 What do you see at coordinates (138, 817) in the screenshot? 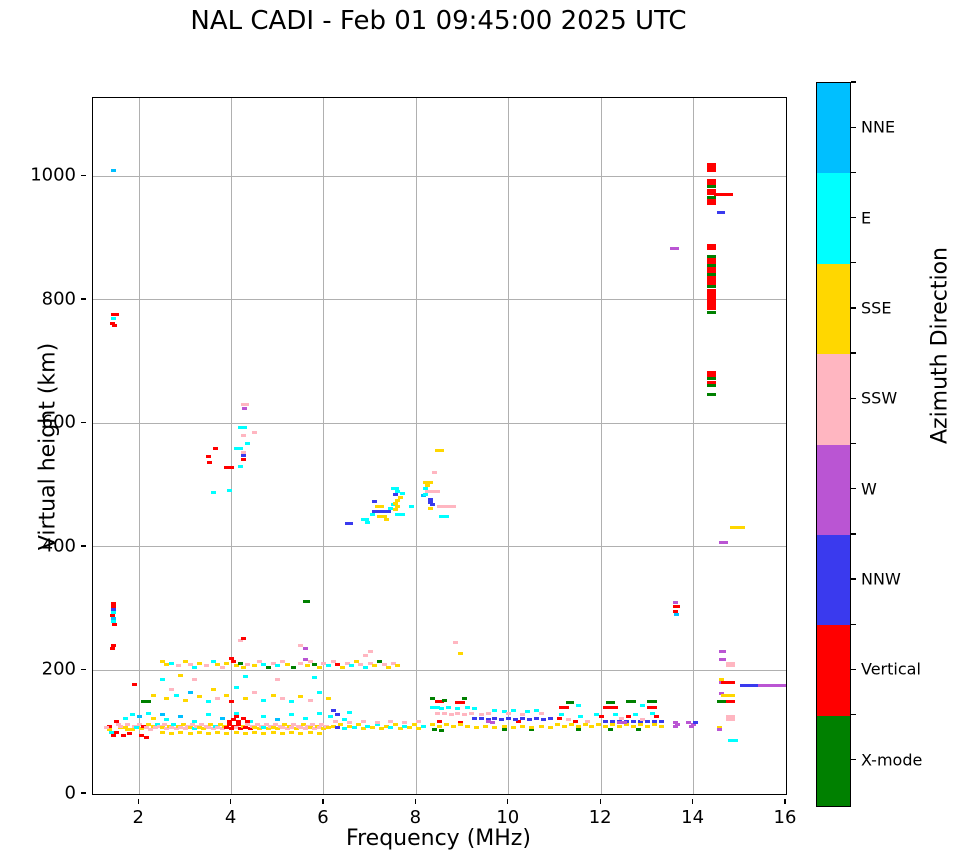
I see `x-tick-label: 2` at bounding box center [138, 817].